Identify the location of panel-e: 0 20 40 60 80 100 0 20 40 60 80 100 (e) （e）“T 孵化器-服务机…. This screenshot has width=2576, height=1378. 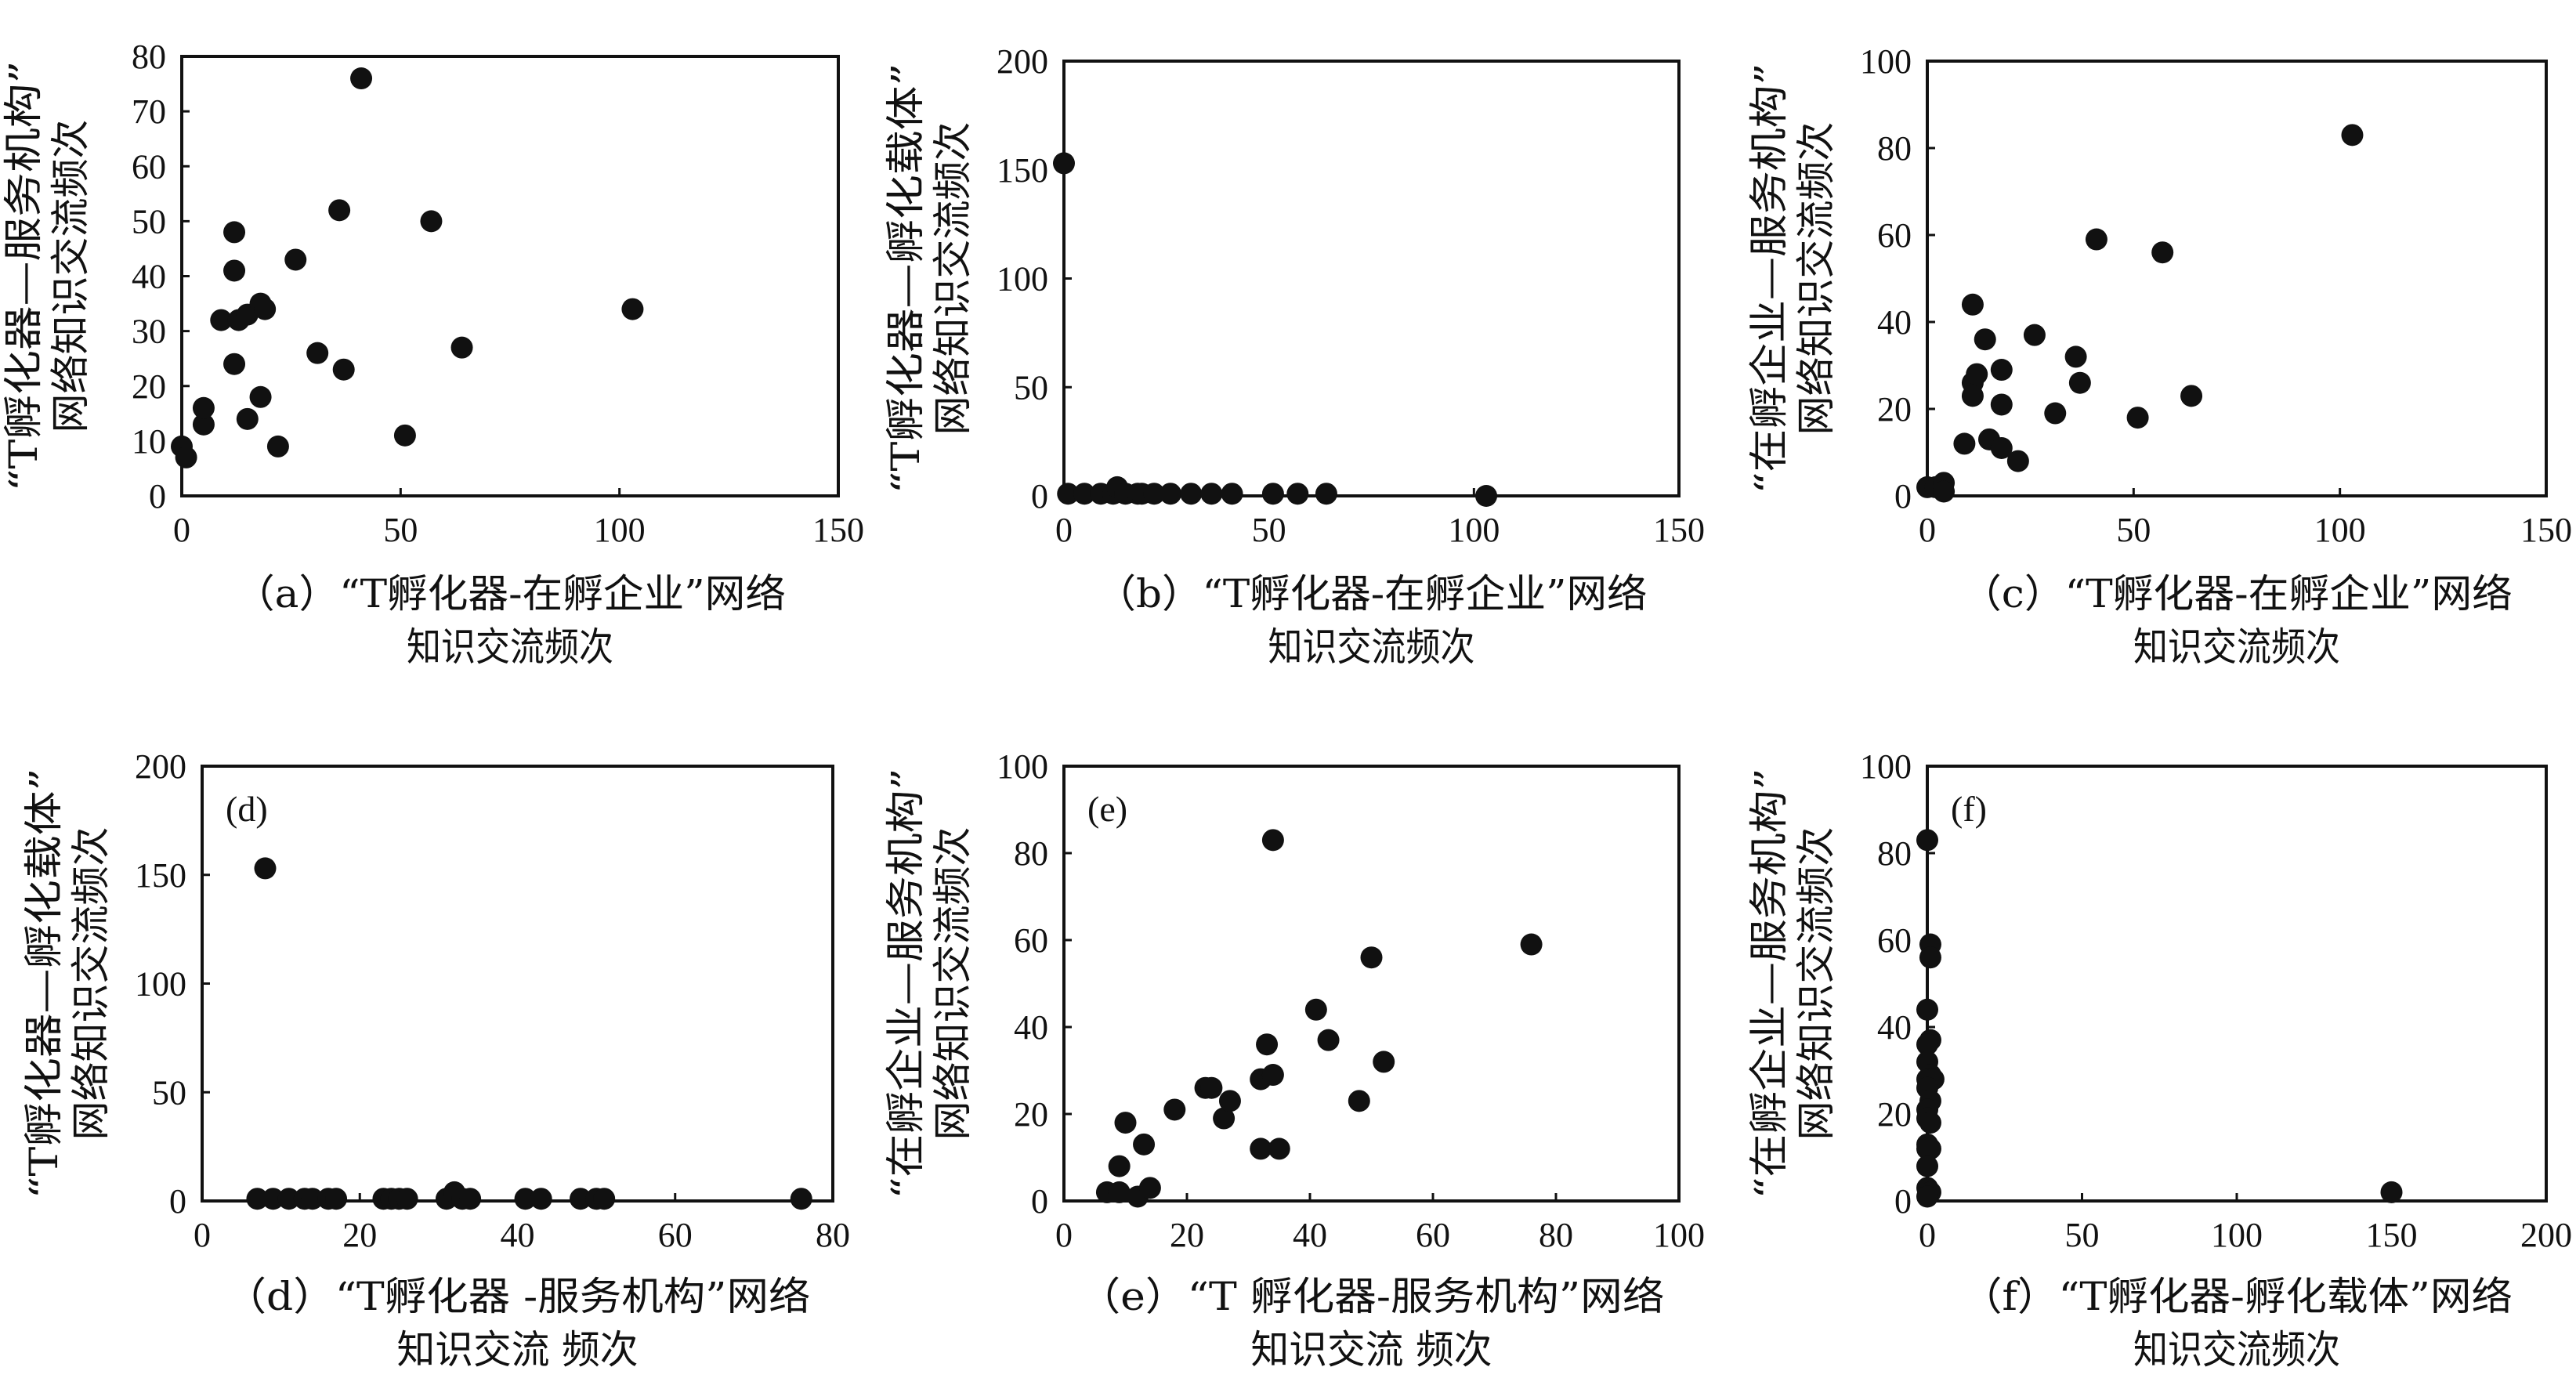
(1294, 1060).